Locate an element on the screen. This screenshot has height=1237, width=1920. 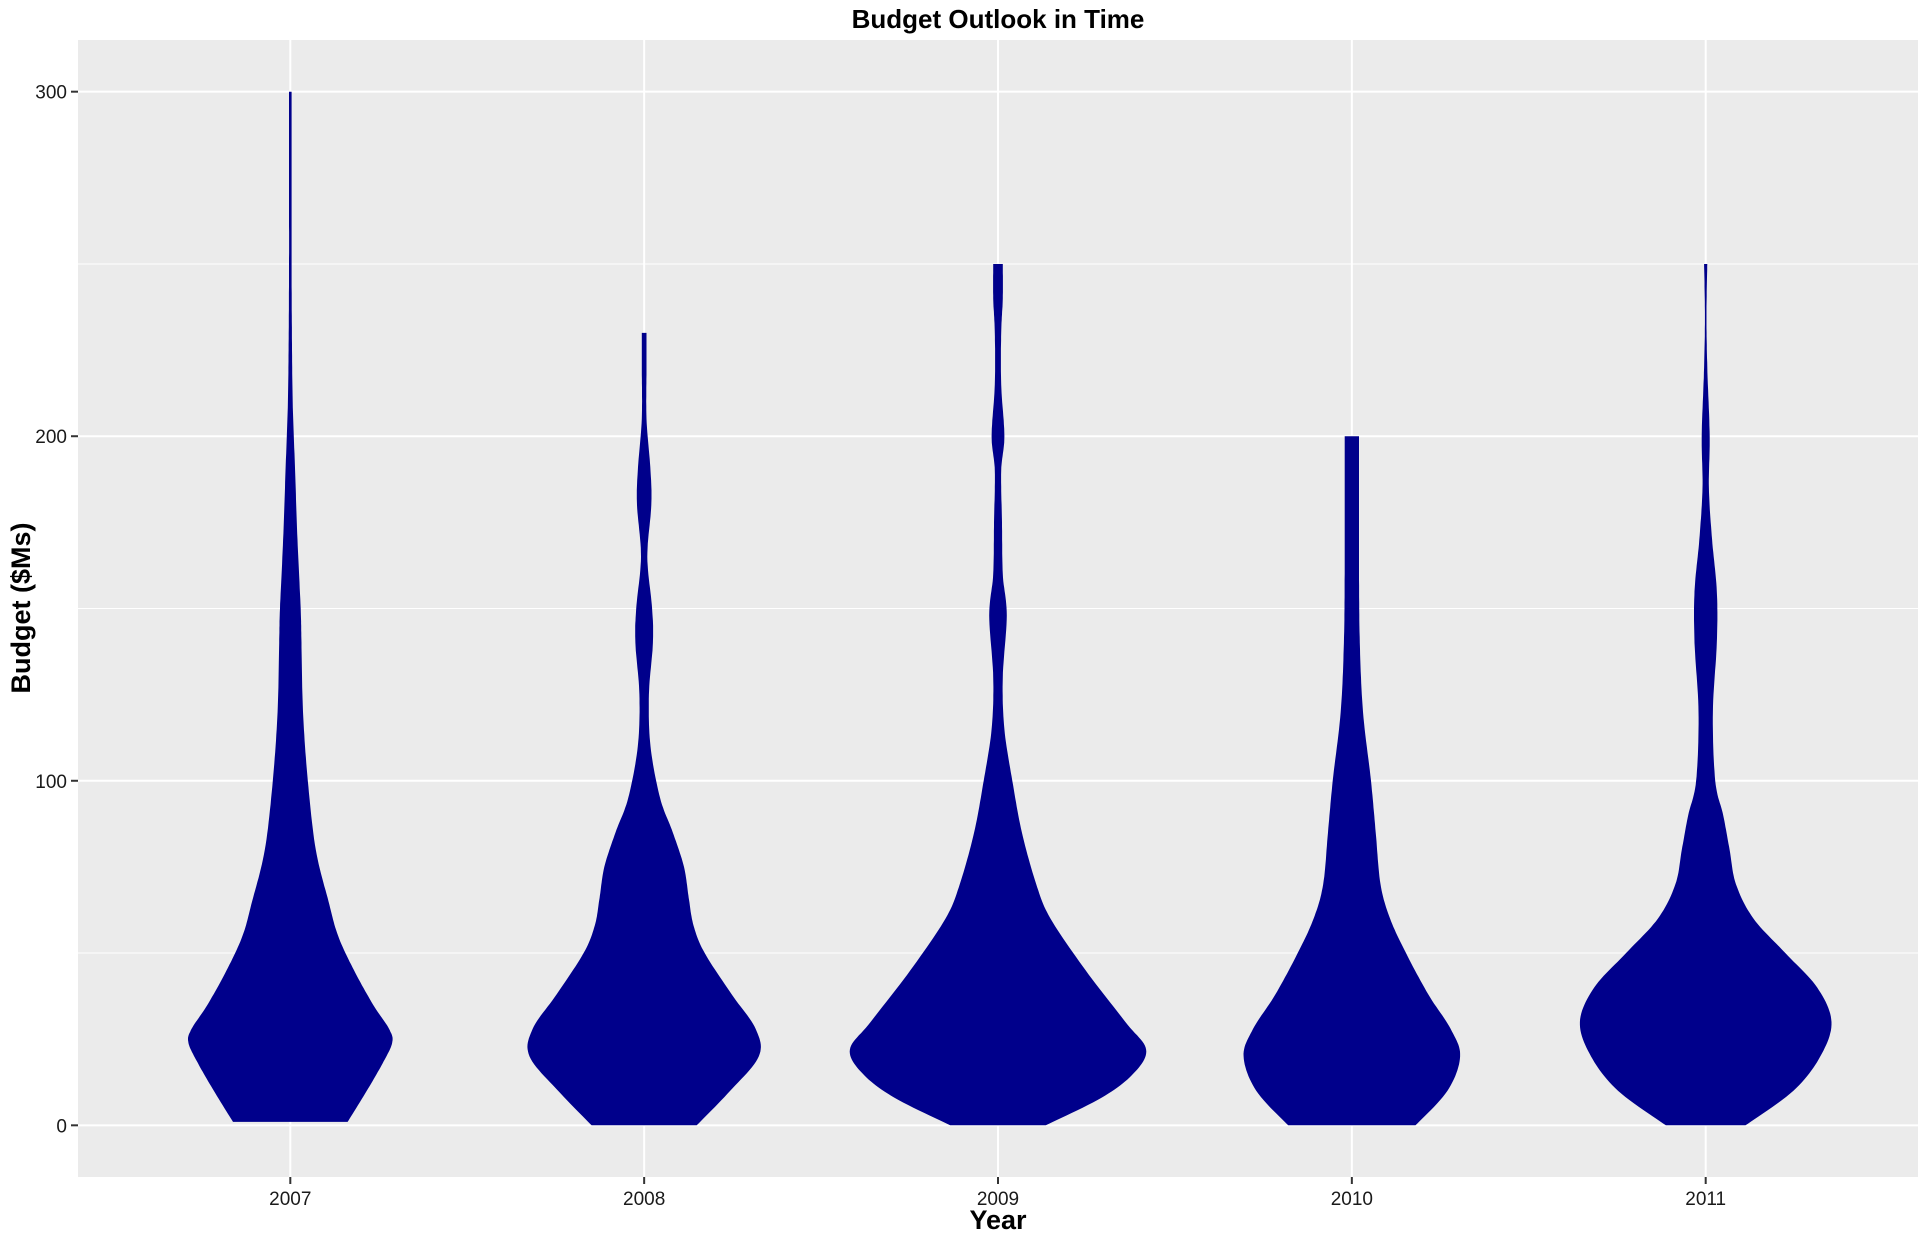
y-axis-ticks: 0 100 200 300 is located at coordinates (56, 610).